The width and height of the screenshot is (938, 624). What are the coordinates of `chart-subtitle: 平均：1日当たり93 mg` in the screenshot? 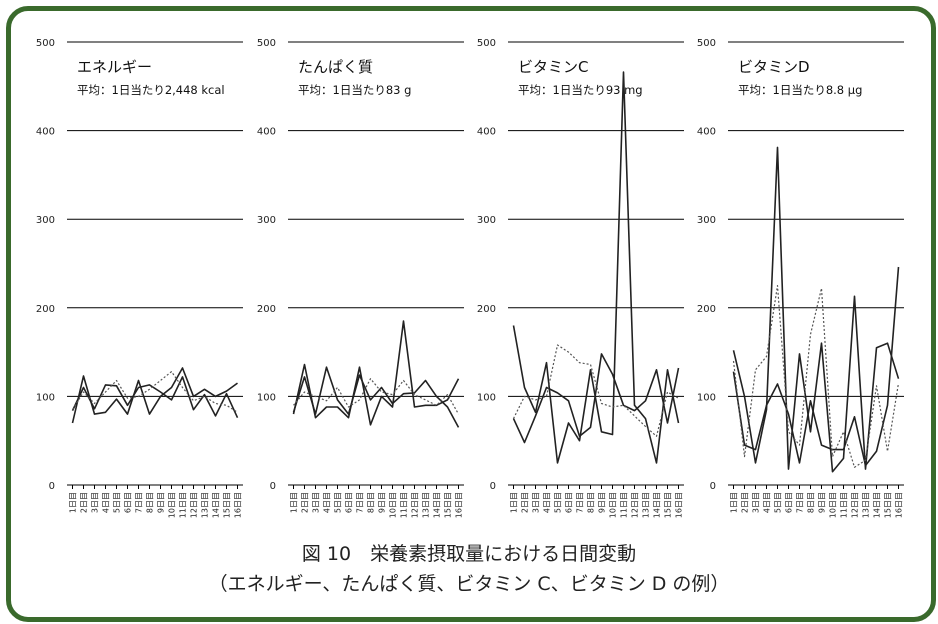 It's located at (580, 90).